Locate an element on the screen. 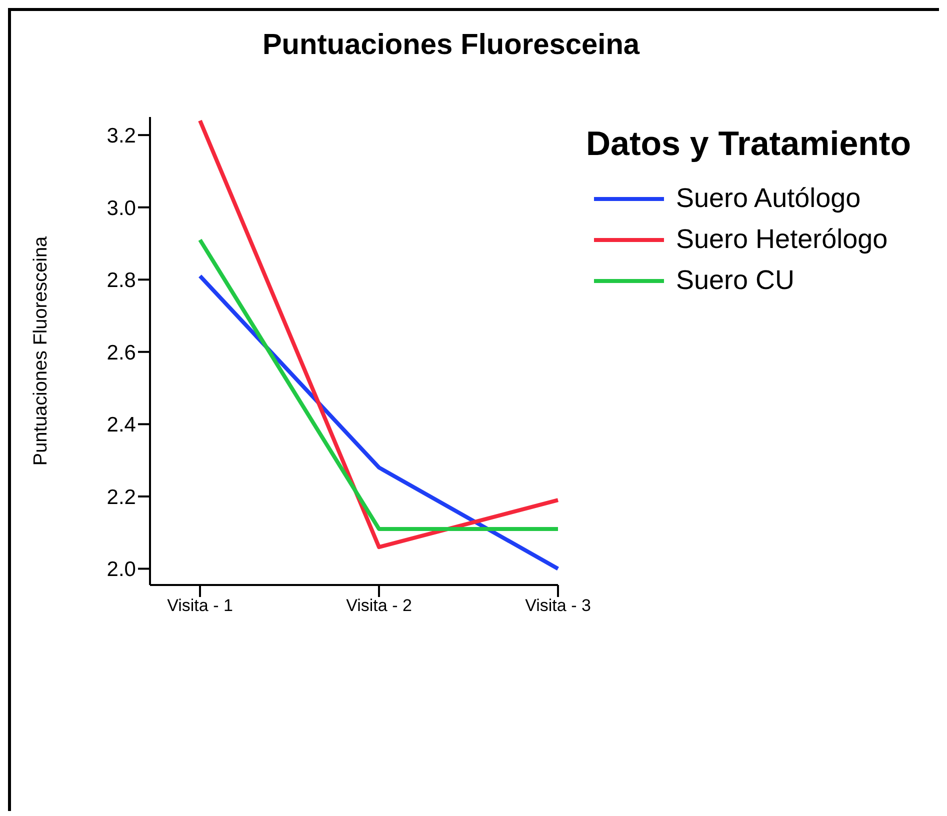 The width and height of the screenshot is (947, 816). legend-title: Datos y Tratamiento is located at coordinates (749, 144).